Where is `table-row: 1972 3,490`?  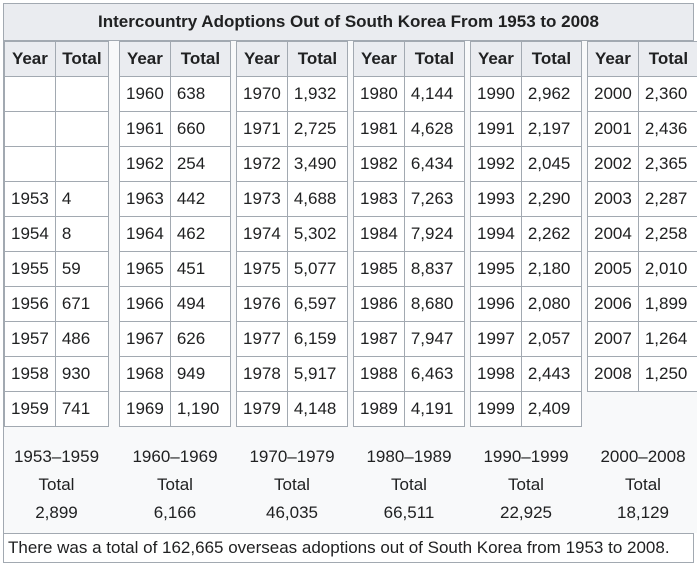 table-row: 1972 3,490 is located at coordinates (292, 164).